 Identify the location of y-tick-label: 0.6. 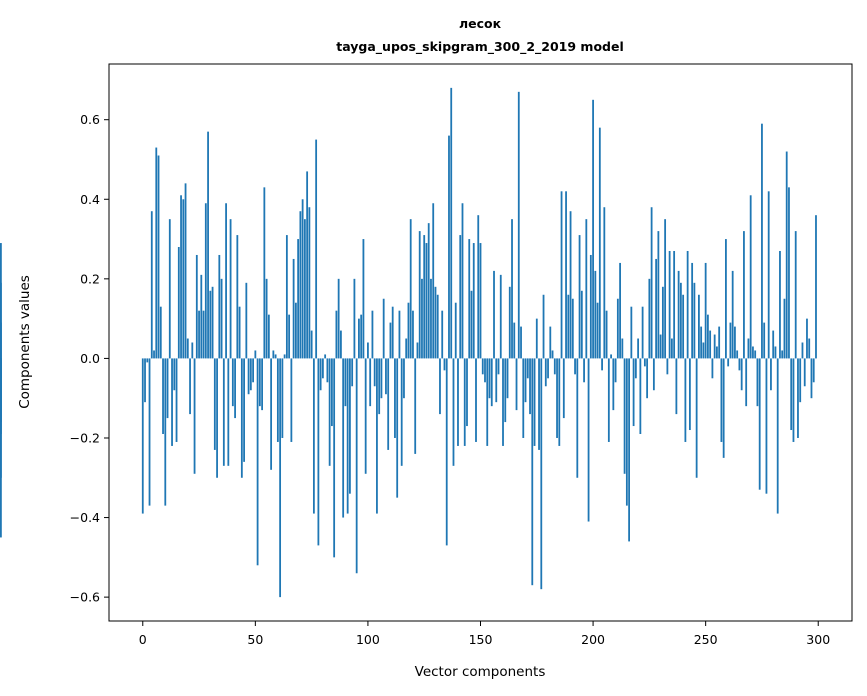
(90, 119).